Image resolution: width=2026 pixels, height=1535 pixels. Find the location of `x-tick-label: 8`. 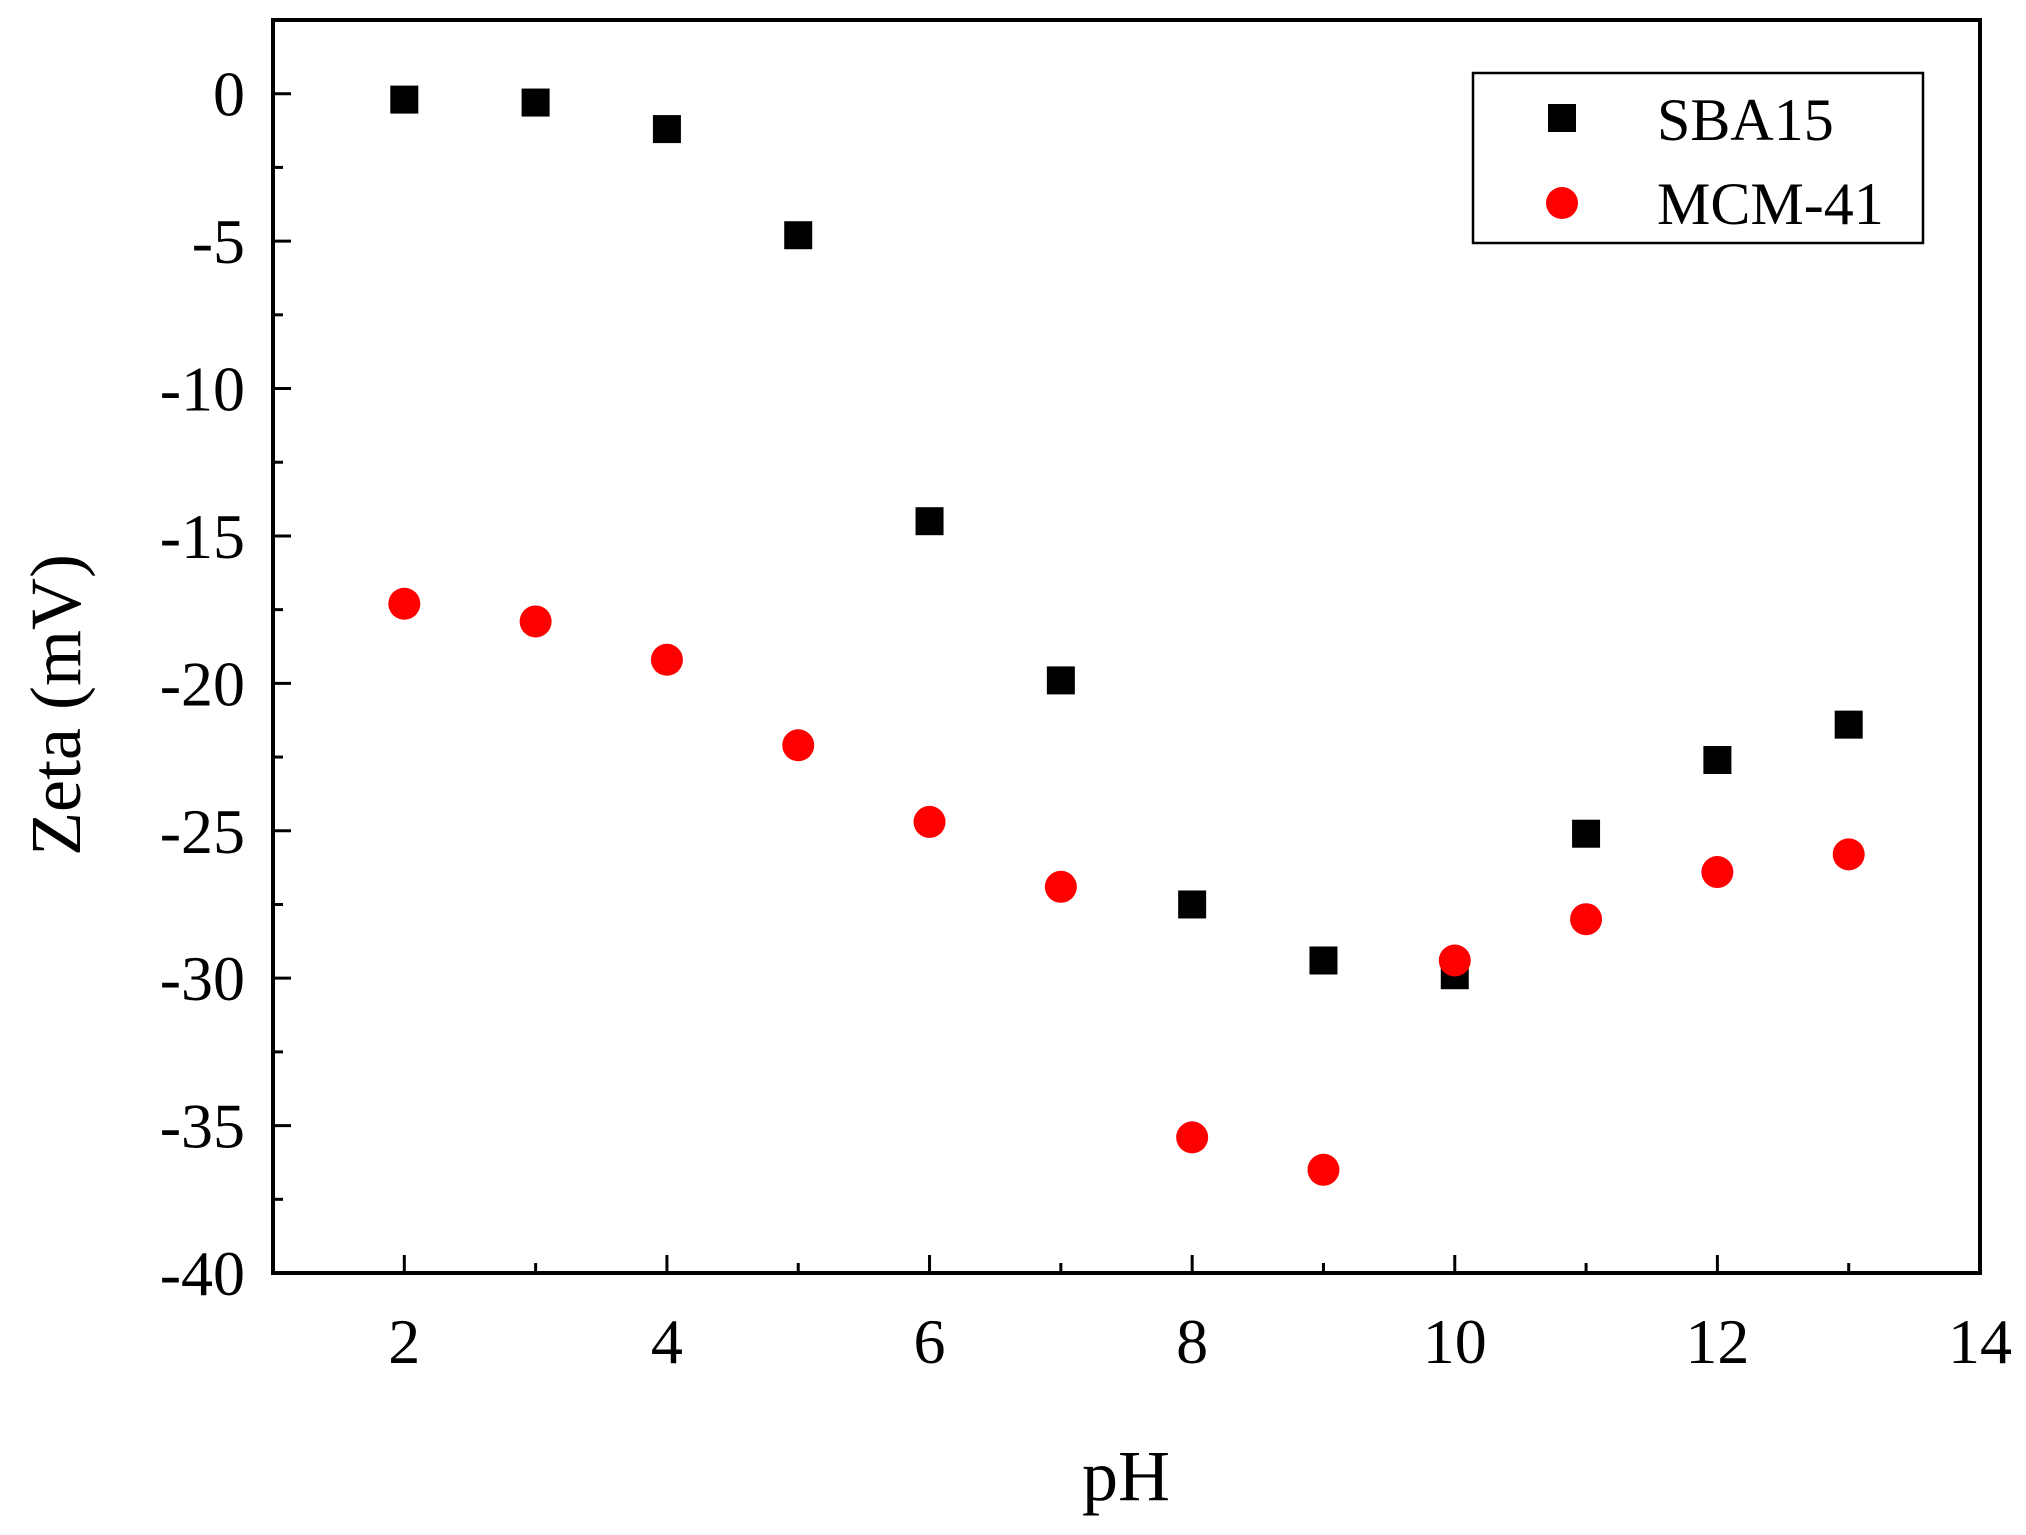

x-tick-label: 8 is located at coordinates (1192, 1341).